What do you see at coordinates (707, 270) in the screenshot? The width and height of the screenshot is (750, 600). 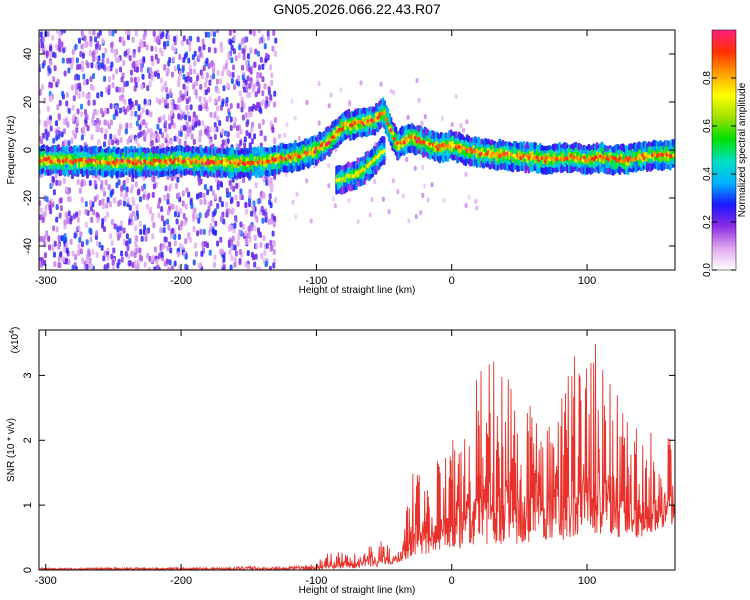 I see `colorbar-tick-label: 0.0` at bounding box center [707, 270].